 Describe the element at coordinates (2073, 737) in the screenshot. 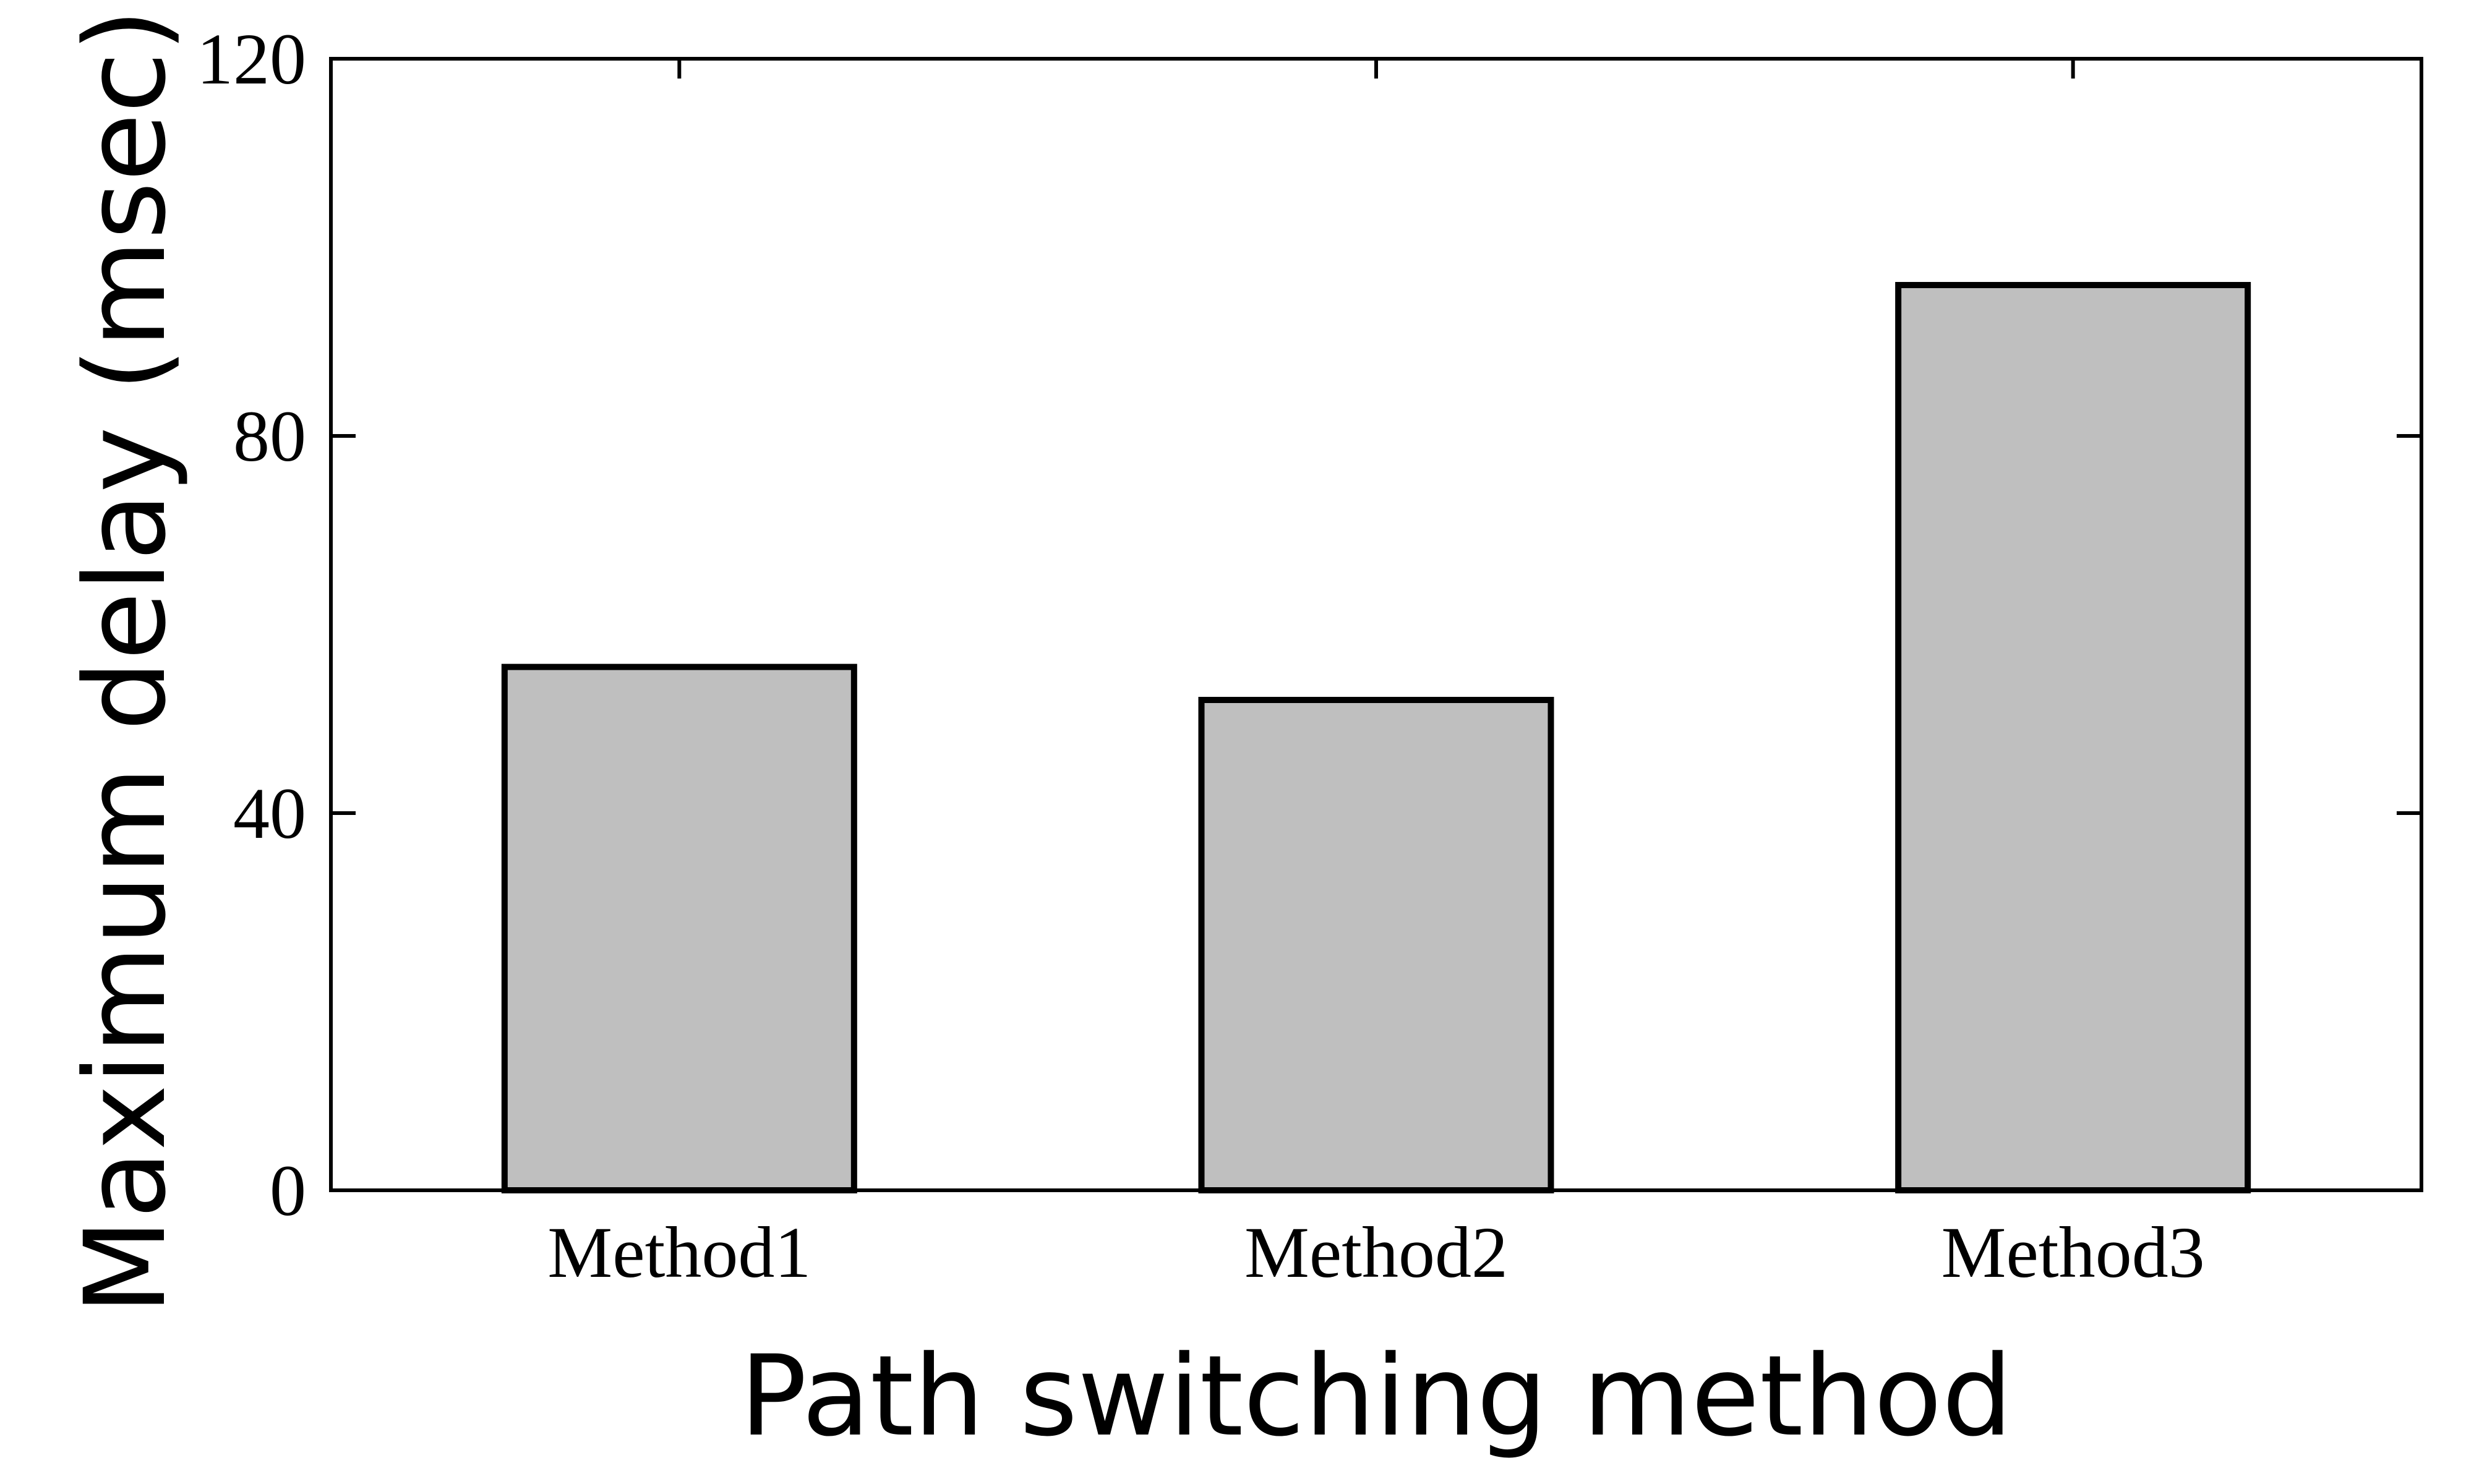

I see `bar-method3` at that location.